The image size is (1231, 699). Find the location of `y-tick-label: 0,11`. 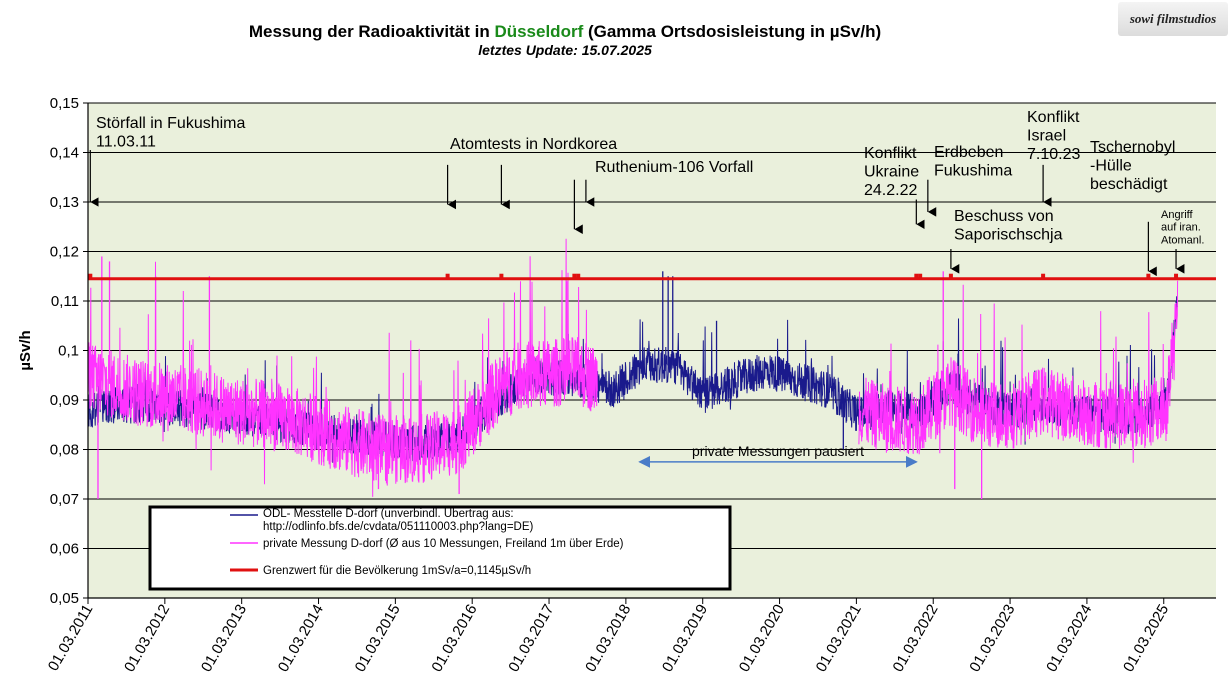

y-tick-label: 0,11 is located at coordinates (65, 301).